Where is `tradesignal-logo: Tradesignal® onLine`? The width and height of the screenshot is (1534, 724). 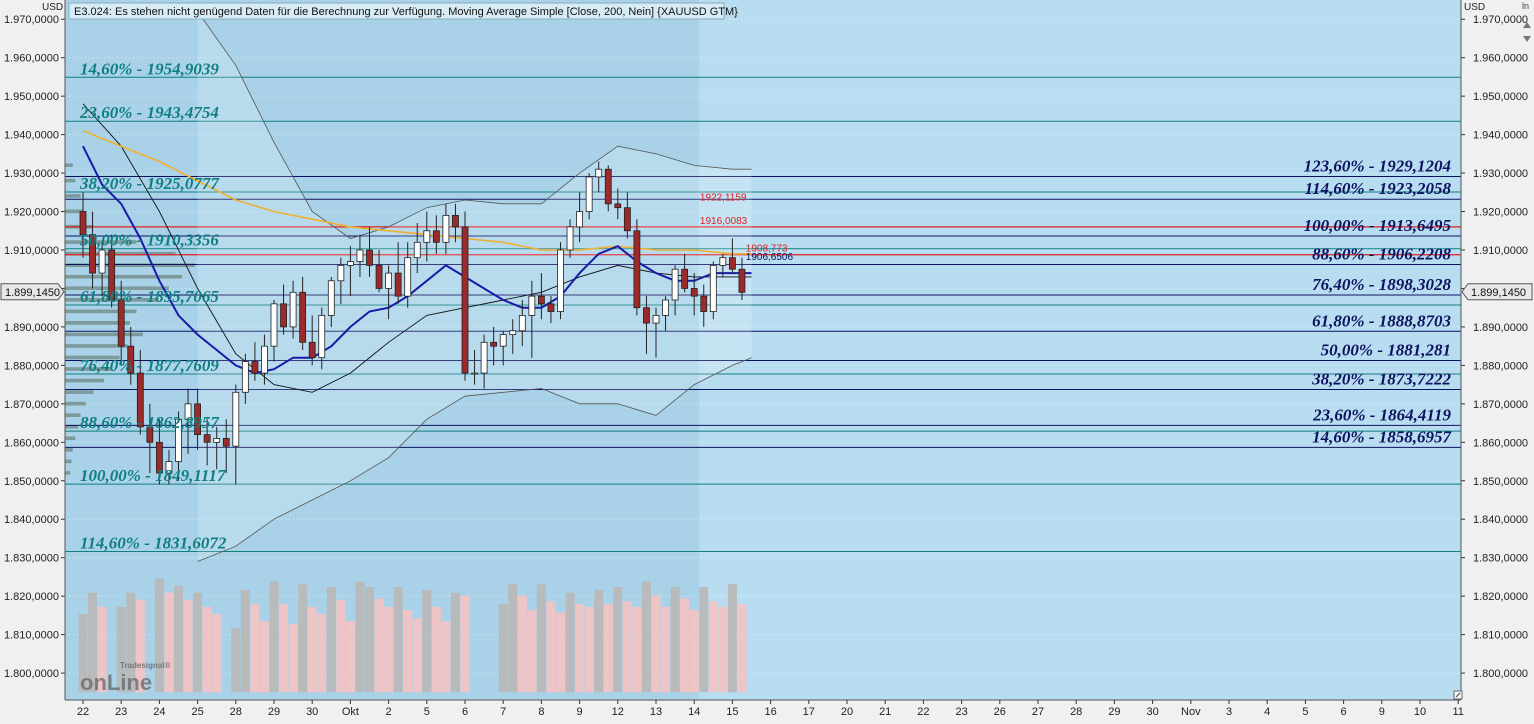 tradesignal-logo: Tradesignal® onLine is located at coordinates (125, 678).